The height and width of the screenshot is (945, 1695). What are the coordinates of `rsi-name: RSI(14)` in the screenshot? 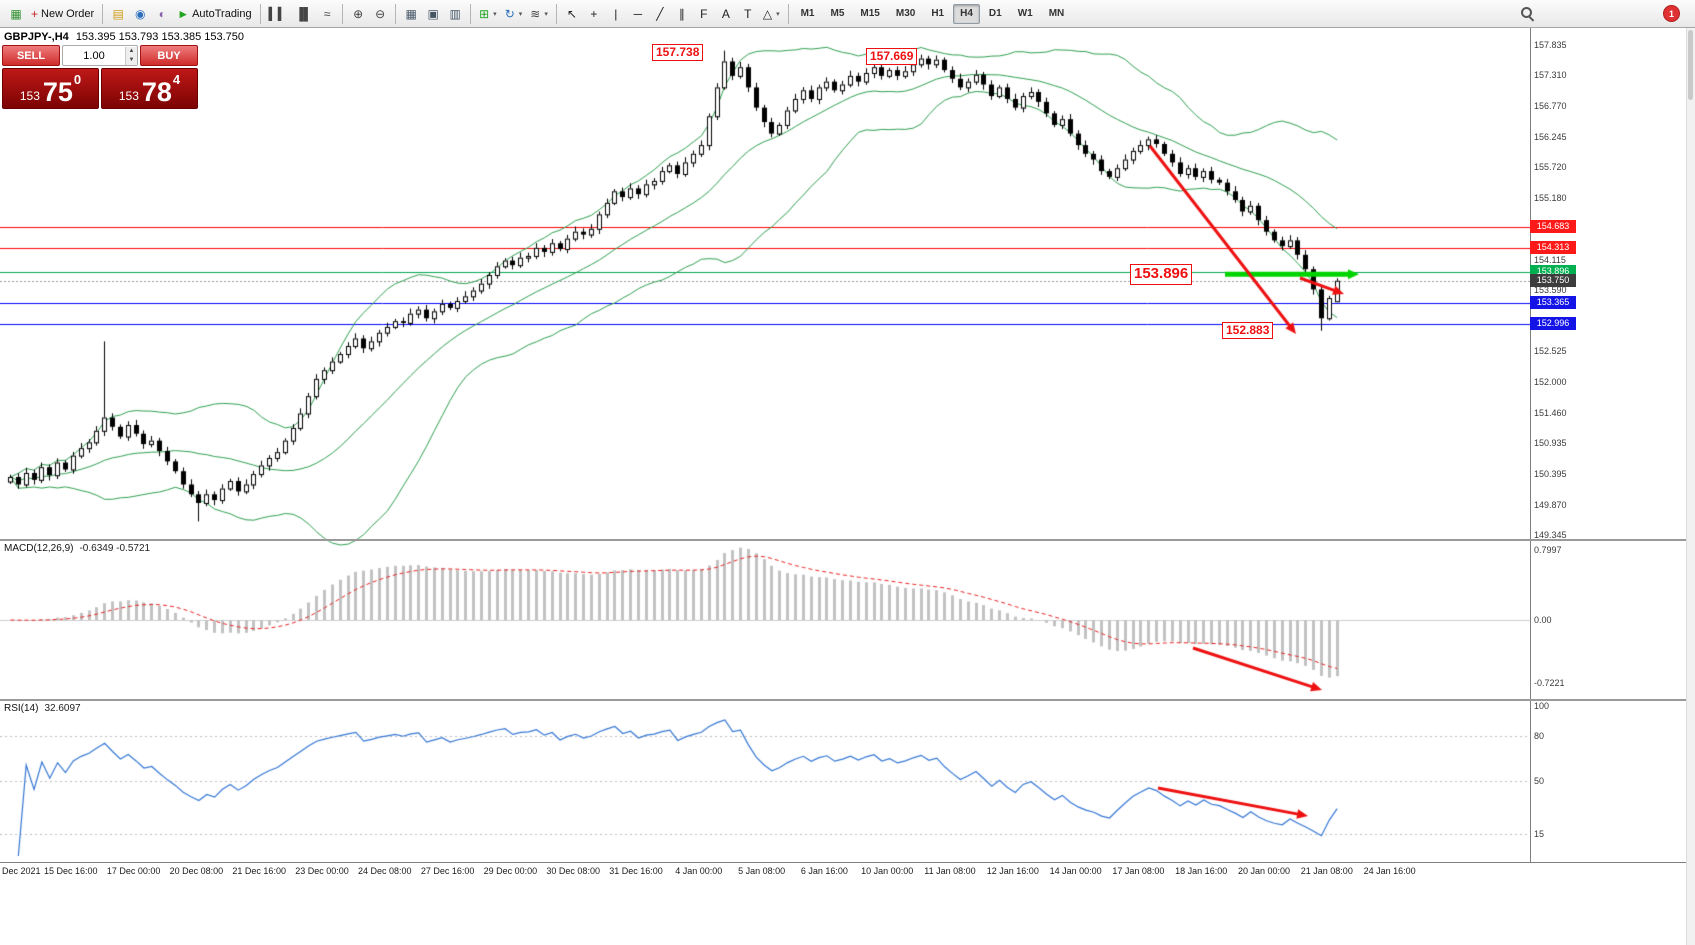 It's located at (21, 708).